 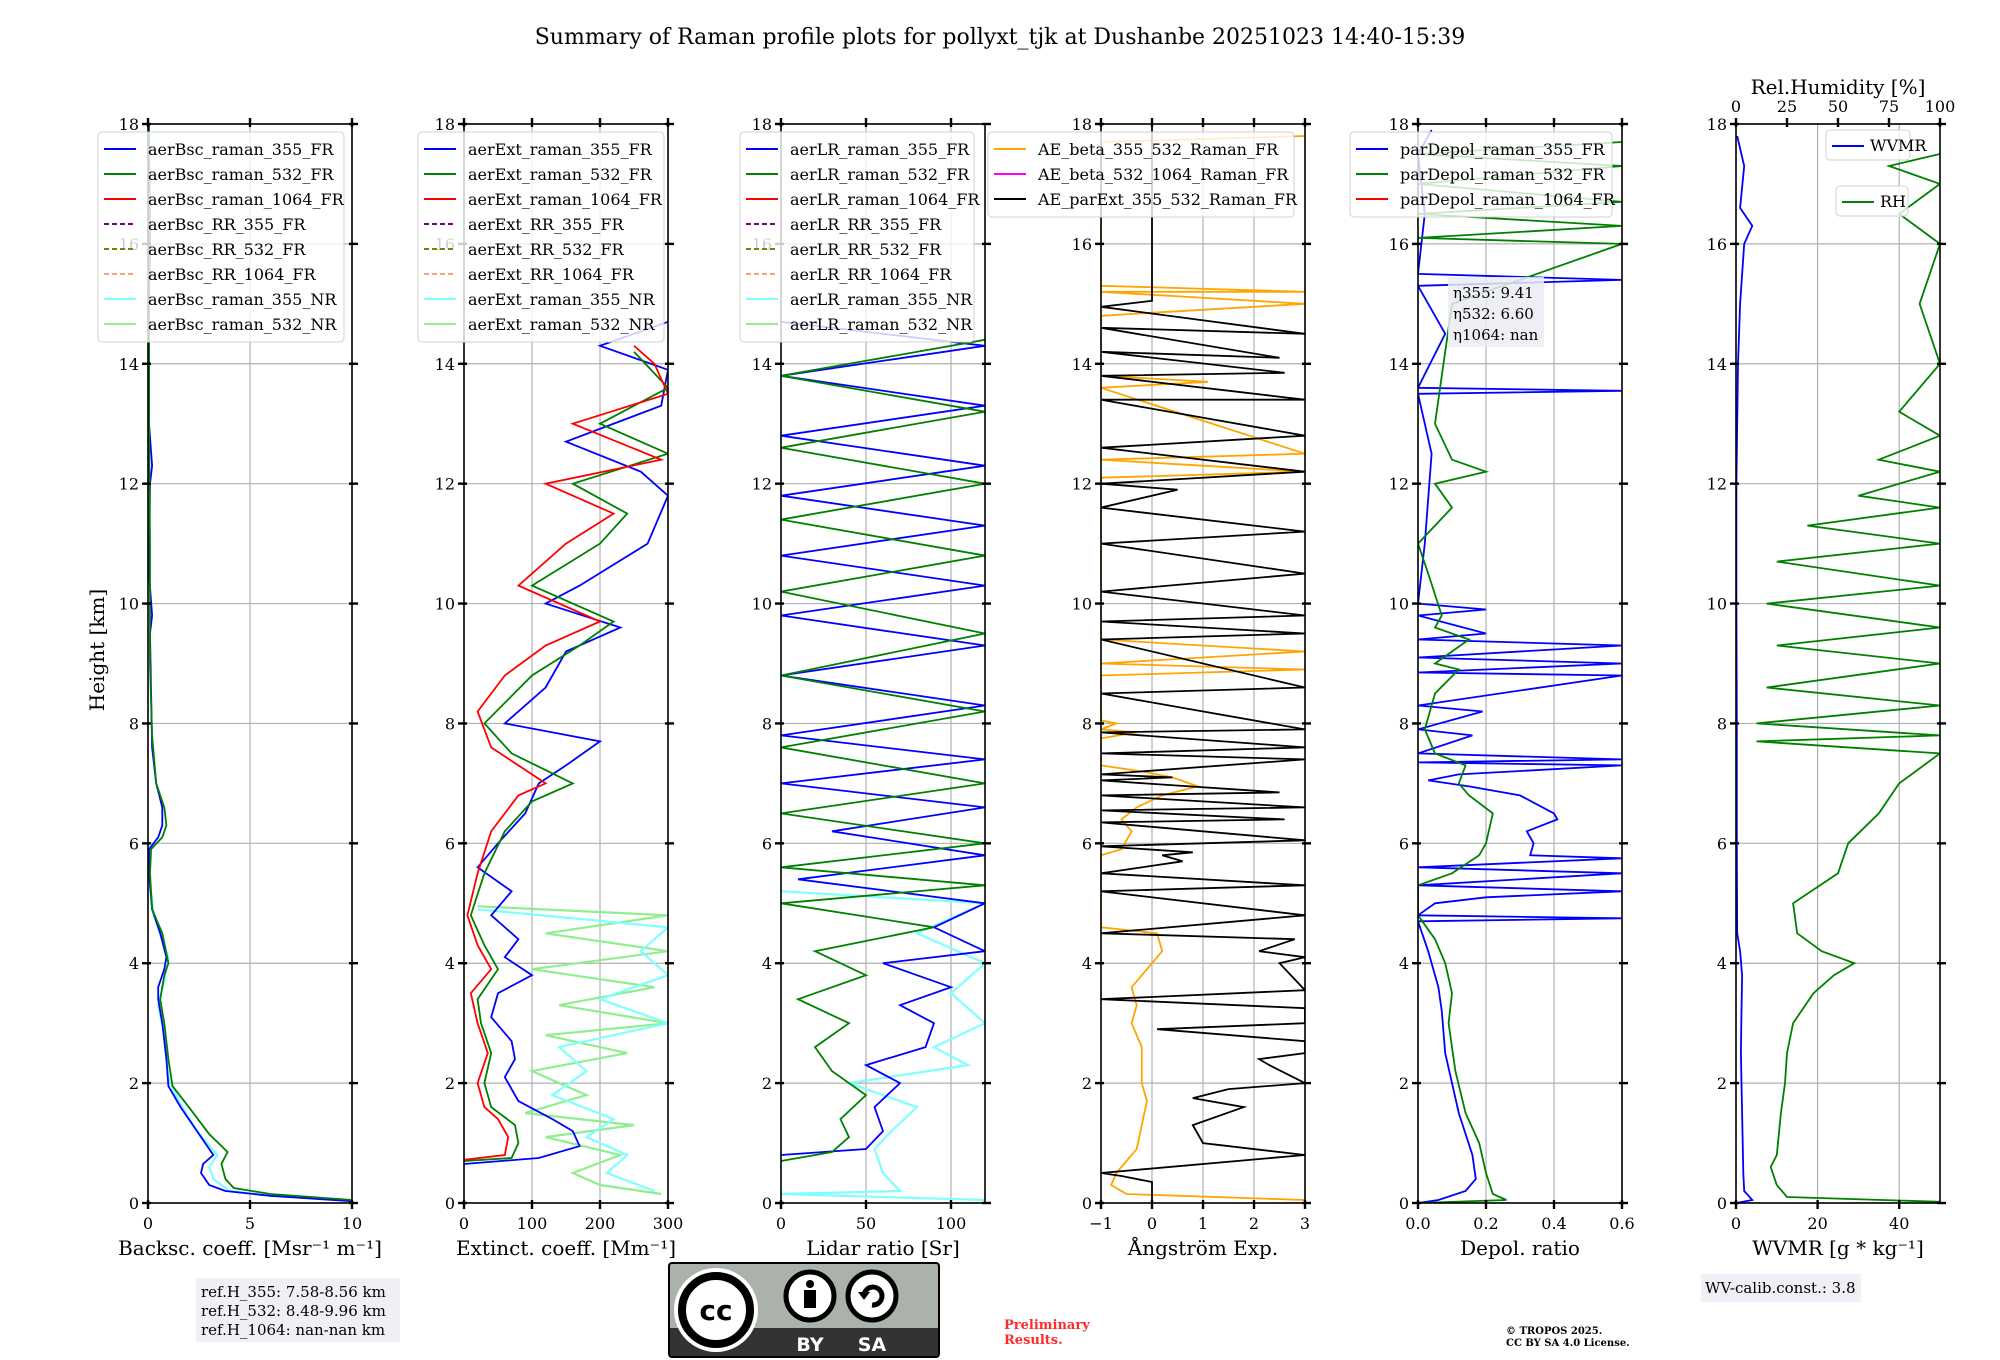 I want to click on legend-rh: RH, so click(x=1872, y=201).